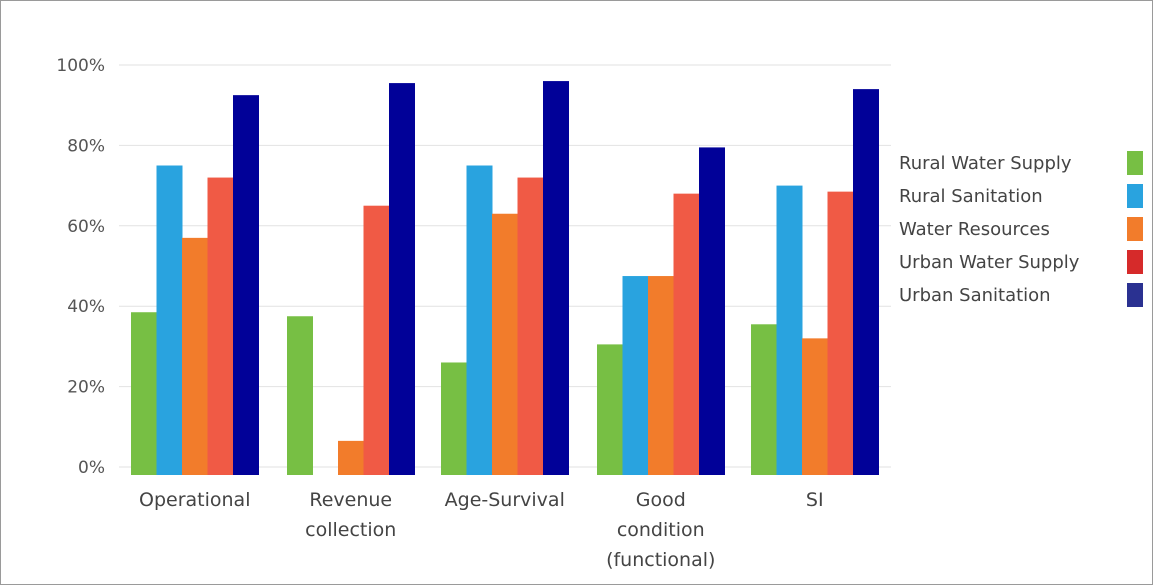  Describe the element at coordinates (661, 500) in the screenshot. I see `x-category-label: Good` at that location.